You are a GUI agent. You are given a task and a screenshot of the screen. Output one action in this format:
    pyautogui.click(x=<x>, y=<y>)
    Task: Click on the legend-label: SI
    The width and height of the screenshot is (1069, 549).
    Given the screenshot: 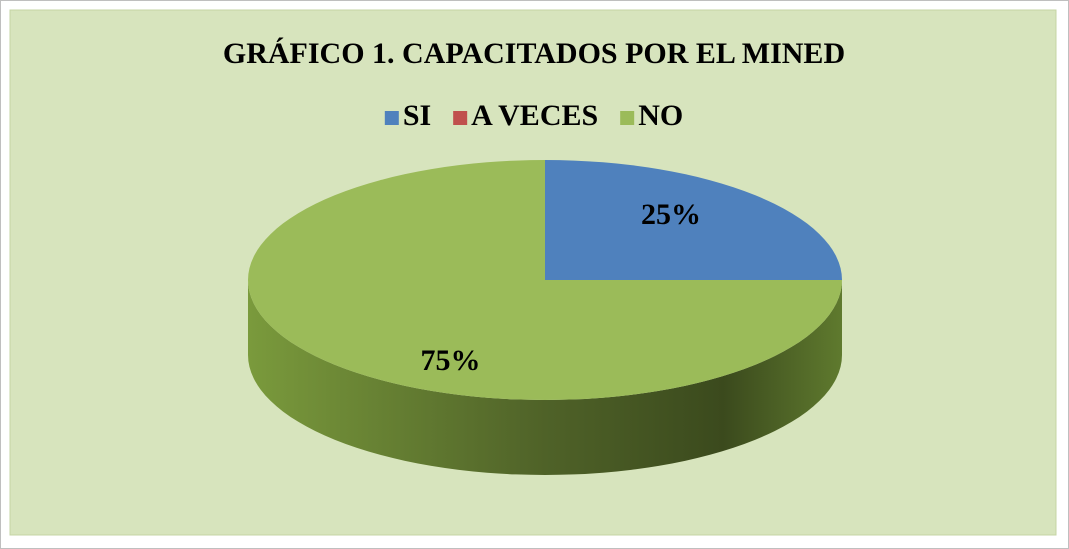 What is the action you would take?
    pyautogui.click(x=417, y=115)
    